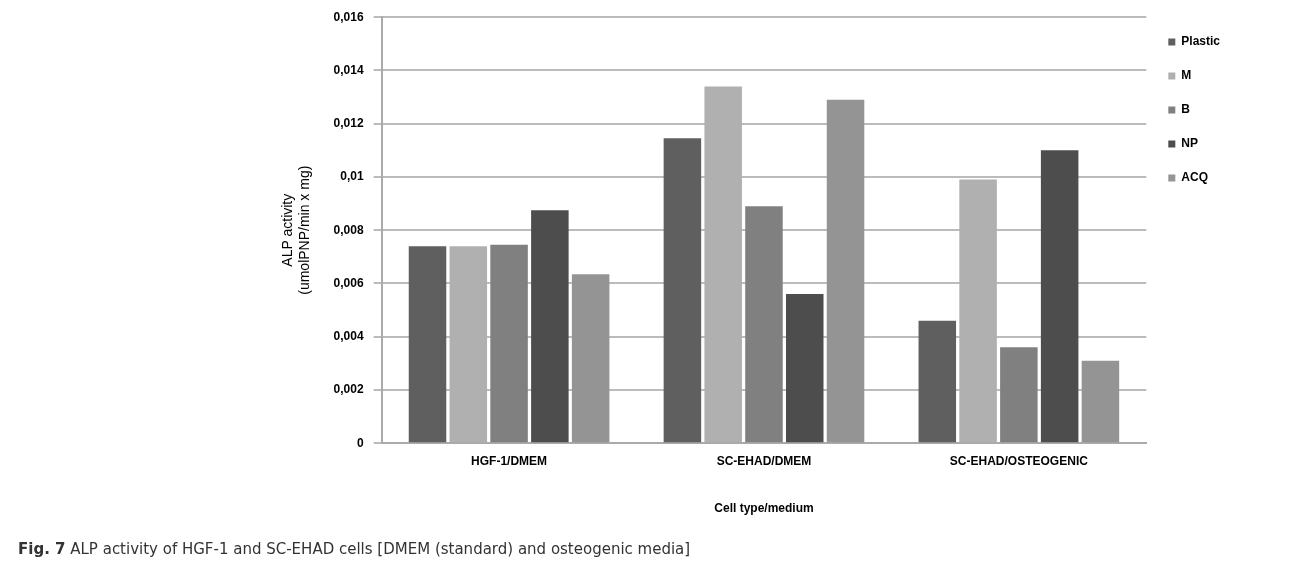 The height and width of the screenshot is (582, 1290). What do you see at coordinates (1201, 41) in the screenshot?
I see `legend-label: Plastic` at bounding box center [1201, 41].